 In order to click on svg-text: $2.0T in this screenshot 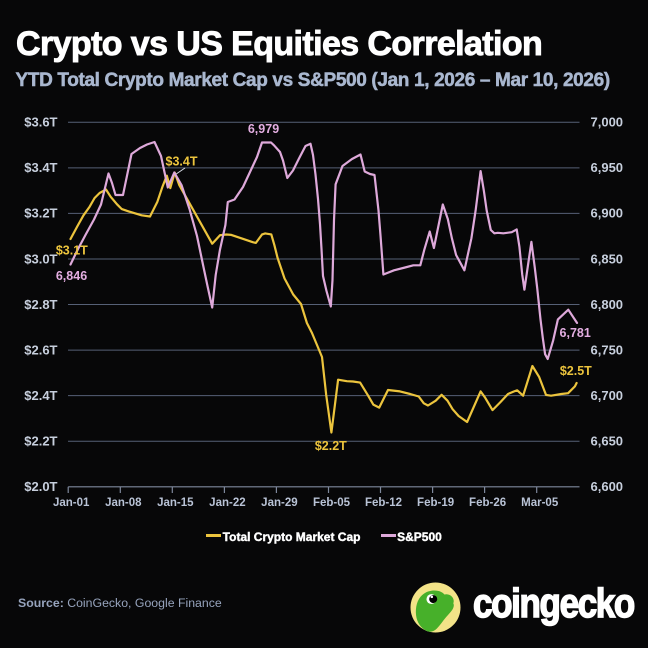, I will do `click(40, 486)`.